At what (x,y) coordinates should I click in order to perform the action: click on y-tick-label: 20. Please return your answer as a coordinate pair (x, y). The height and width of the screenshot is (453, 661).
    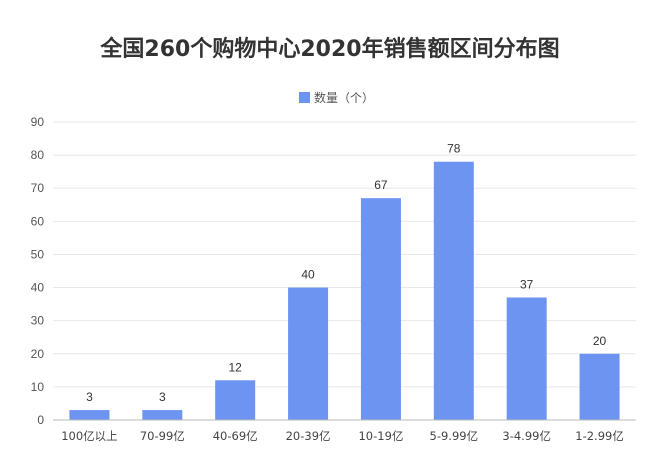
    Looking at the image, I should click on (38, 354).